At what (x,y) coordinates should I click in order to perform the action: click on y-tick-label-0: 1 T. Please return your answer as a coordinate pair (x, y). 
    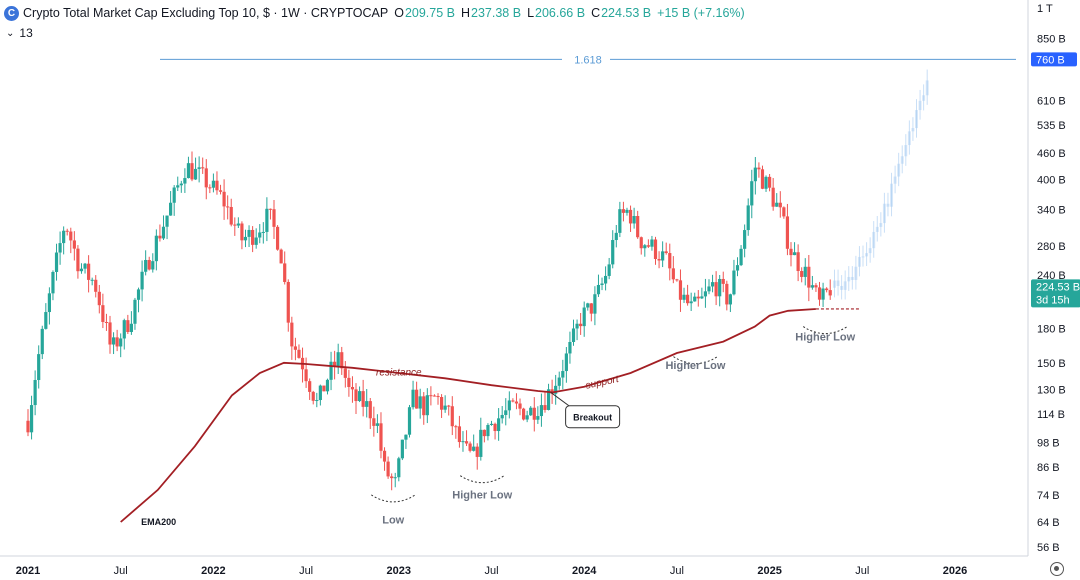
    Looking at the image, I should click on (1045, 9).